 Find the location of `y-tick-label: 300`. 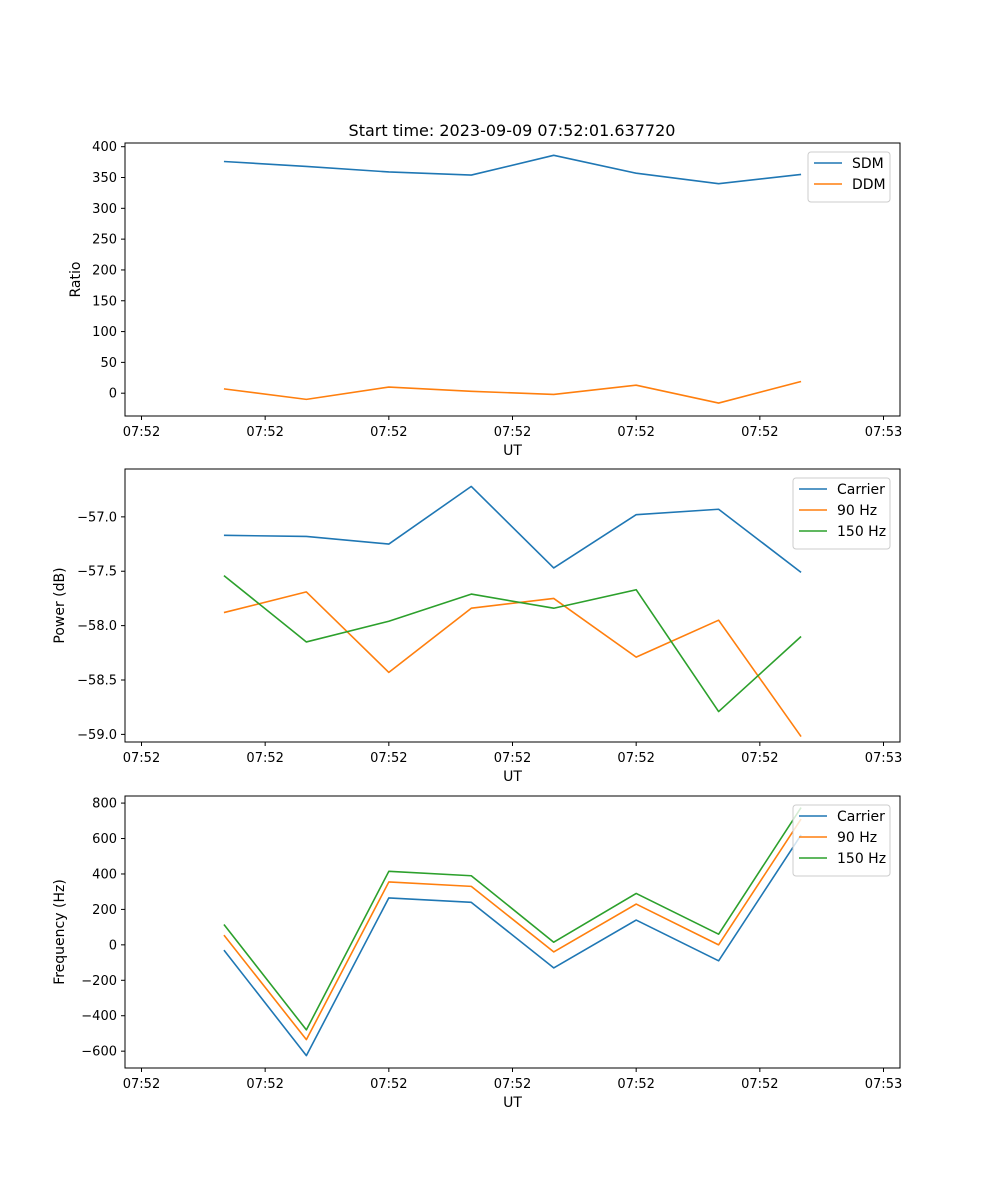

y-tick-label: 300 is located at coordinates (104, 209).